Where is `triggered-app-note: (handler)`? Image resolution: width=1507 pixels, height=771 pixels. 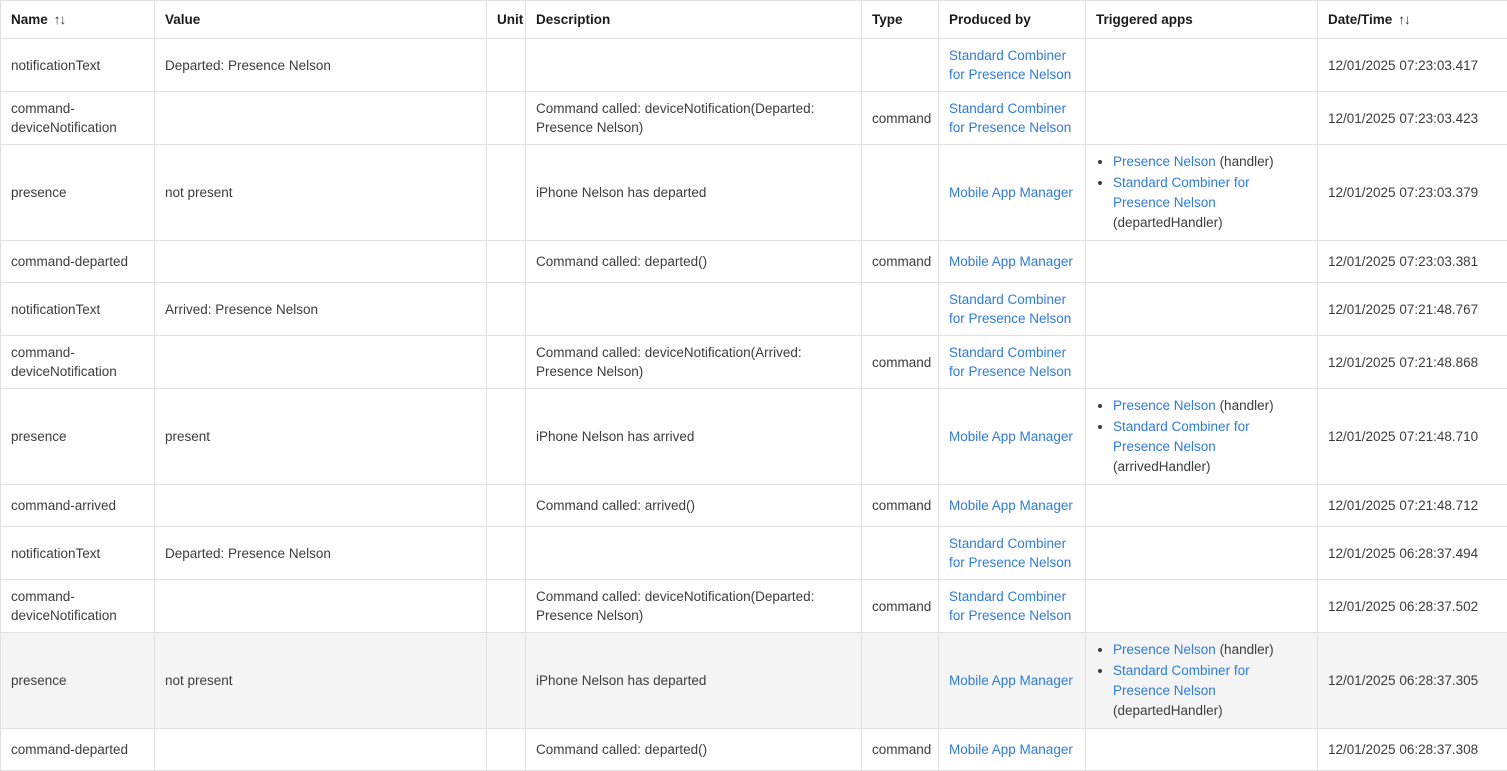
triggered-app-note: (handler) is located at coordinates (1245, 161).